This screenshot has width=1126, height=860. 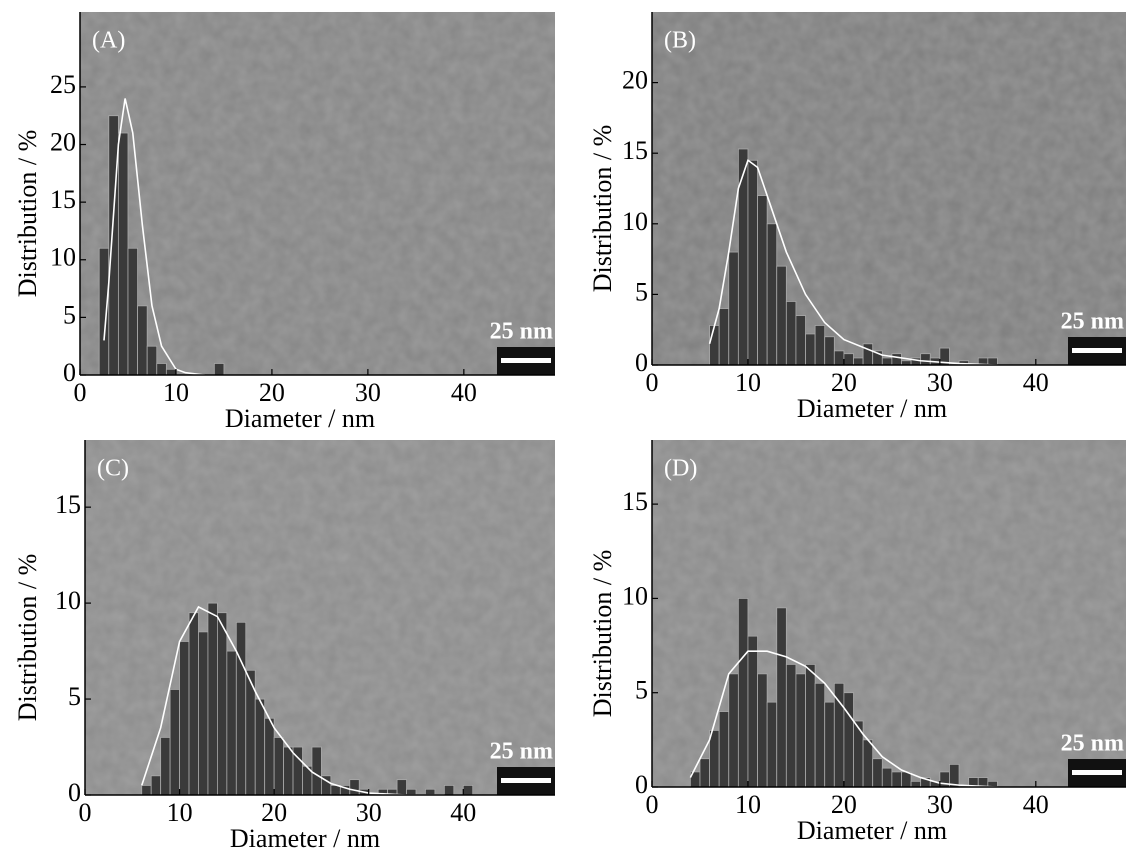 What do you see at coordinates (635, 80) in the screenshot?
I see `y-tick-label: 20` at bounding box center [635, 80].